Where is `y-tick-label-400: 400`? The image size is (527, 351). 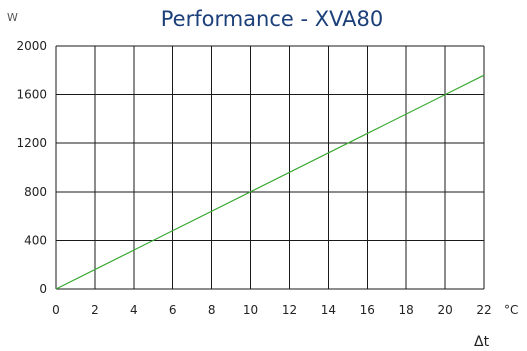 y-tick-label-400: 400 is located at coordinates (35, 240).